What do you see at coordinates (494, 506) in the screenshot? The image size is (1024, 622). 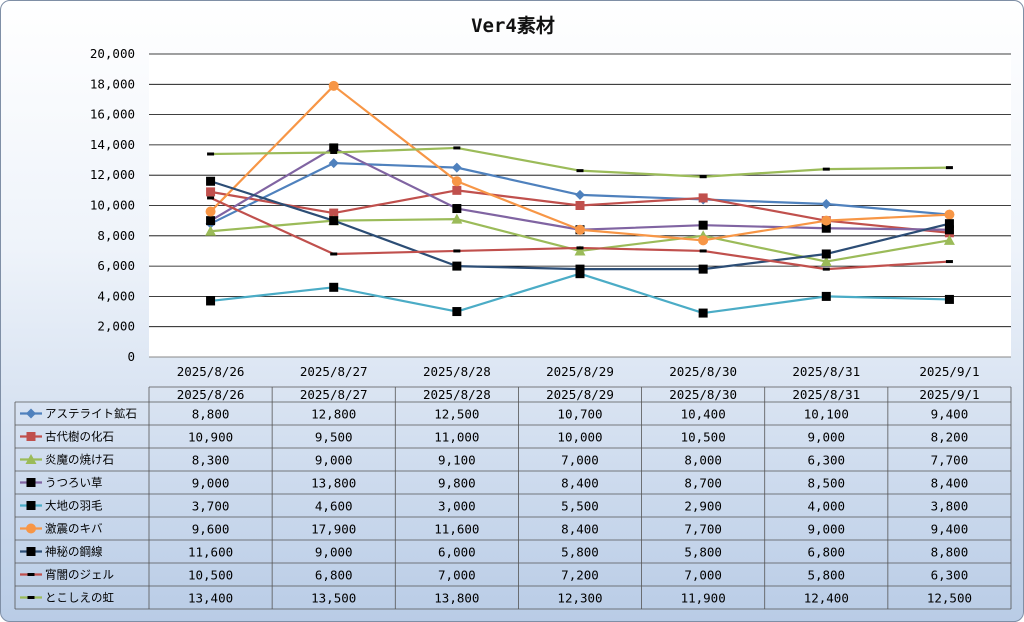 I see `table-row: 大地の羽毛 3,700 4,600 3,000 5,500 2,900 4,000 3,800` at bounding box center [494, 506].